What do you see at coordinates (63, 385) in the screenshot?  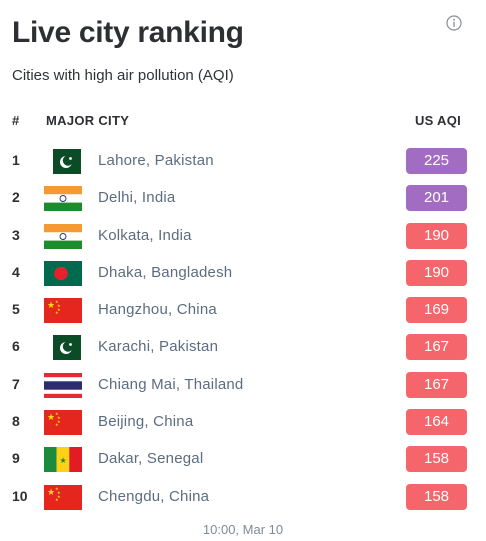 I see `thailand-flag-icon` at bounding box center [63, 385].